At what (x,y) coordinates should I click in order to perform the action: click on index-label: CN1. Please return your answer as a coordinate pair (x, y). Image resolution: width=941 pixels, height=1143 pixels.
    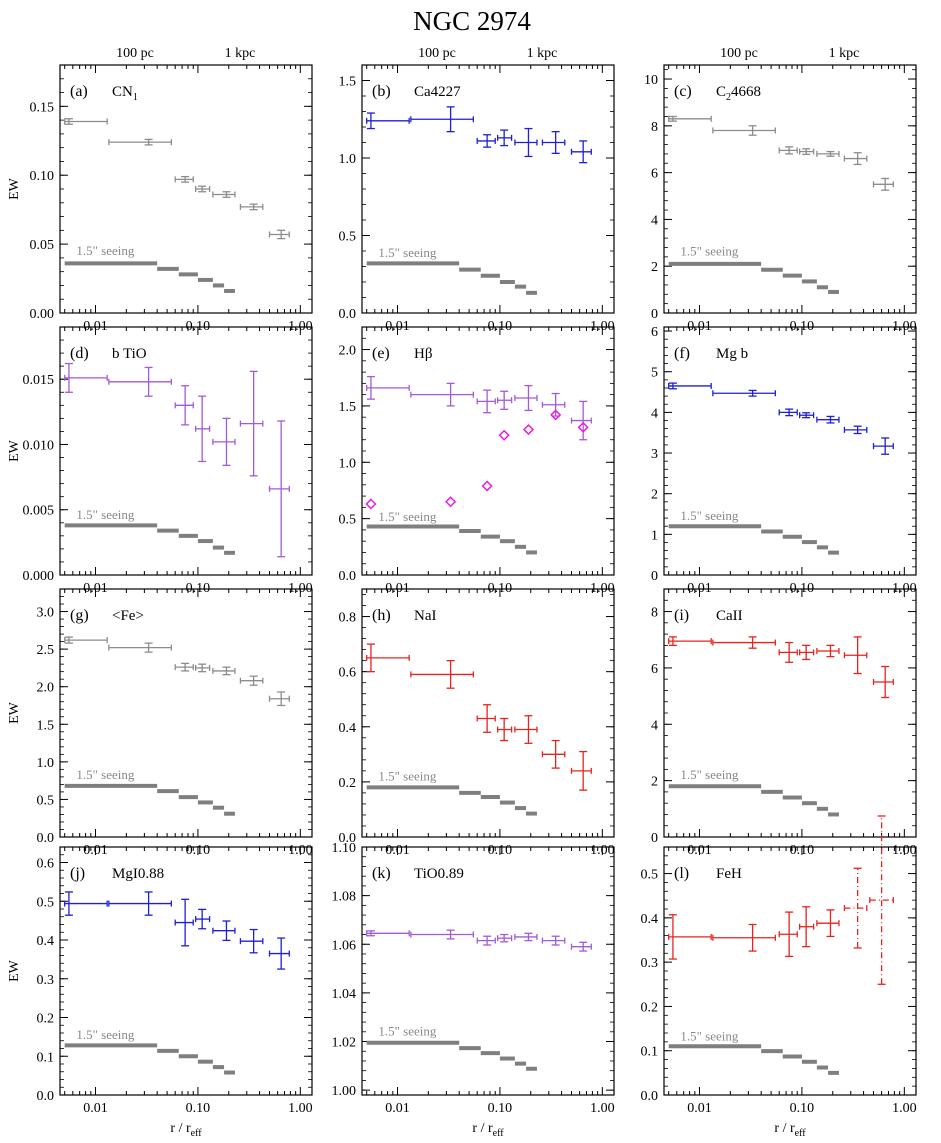
    Looking at the image, I should click on (125, 93).